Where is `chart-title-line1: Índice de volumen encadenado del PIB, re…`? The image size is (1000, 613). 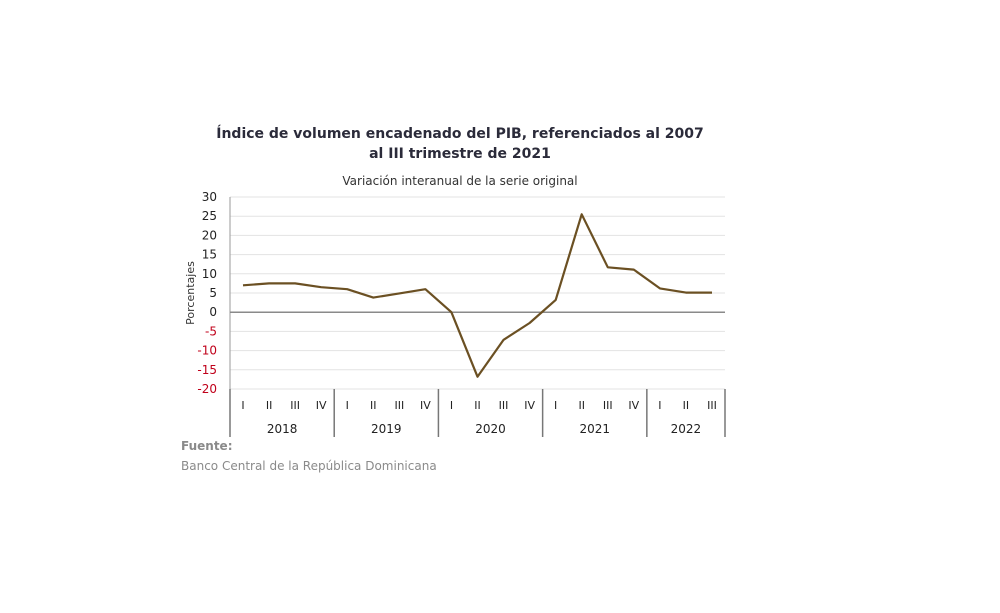 chart-title-line1: Índice de volumen encadenado del PIB, re… is located at coordinates (460, 134).